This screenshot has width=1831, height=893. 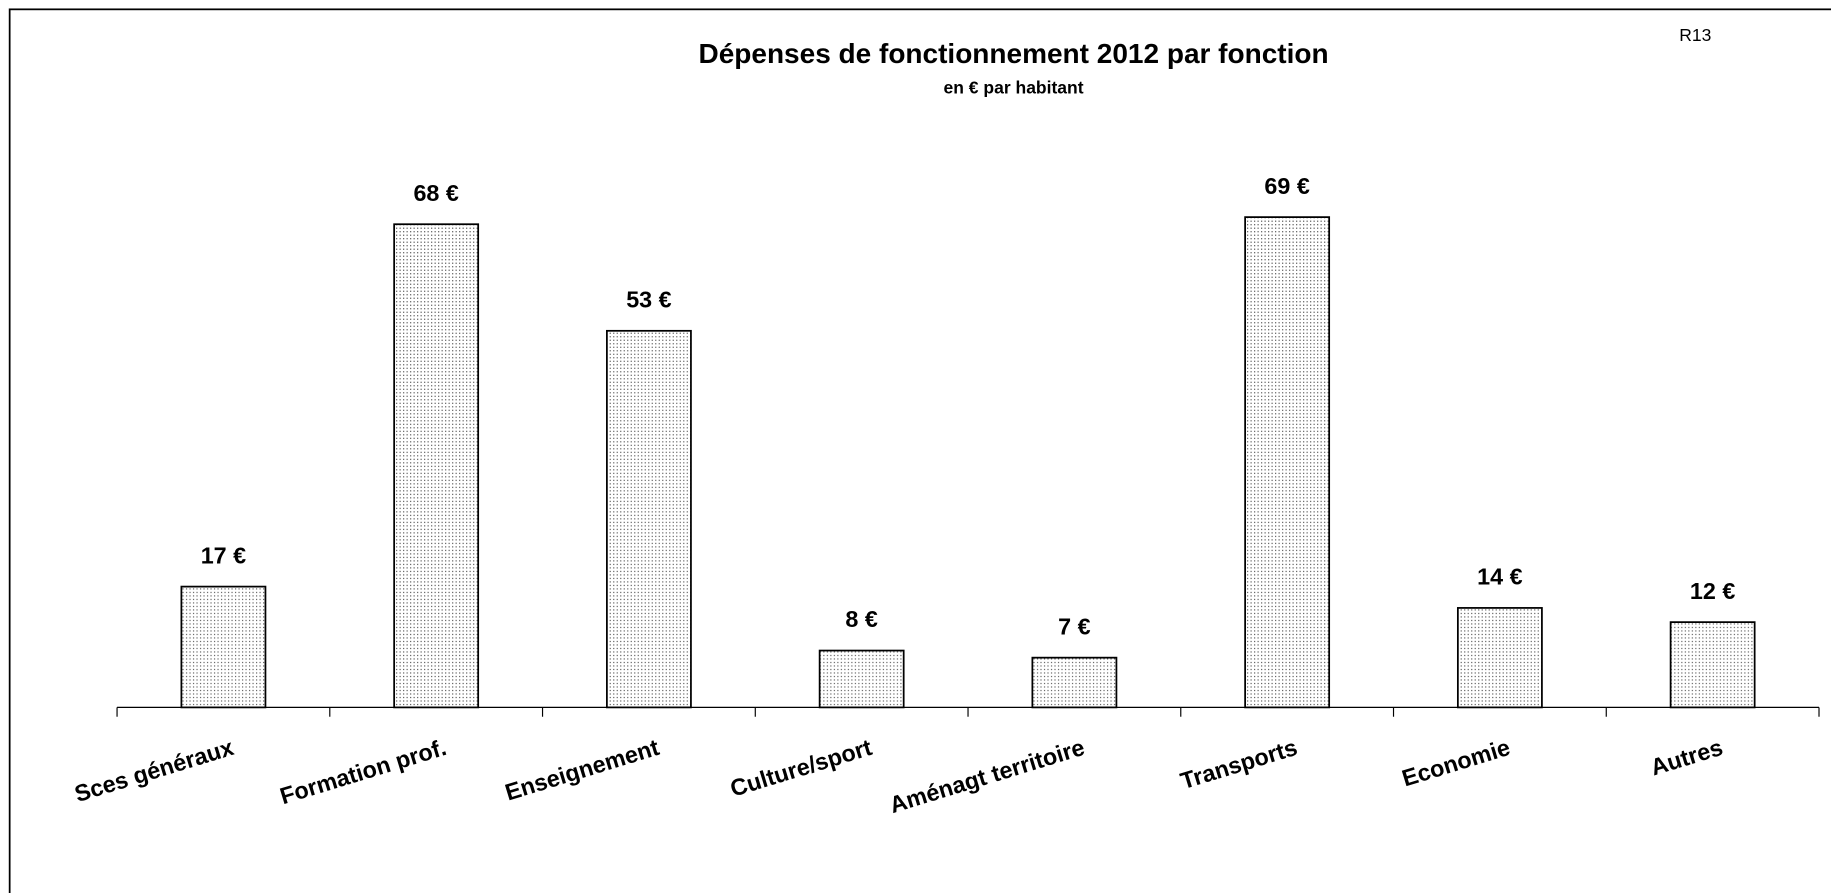 I want to click on chart-subtitle: en € par habitant, so click(x=1014, y=87).